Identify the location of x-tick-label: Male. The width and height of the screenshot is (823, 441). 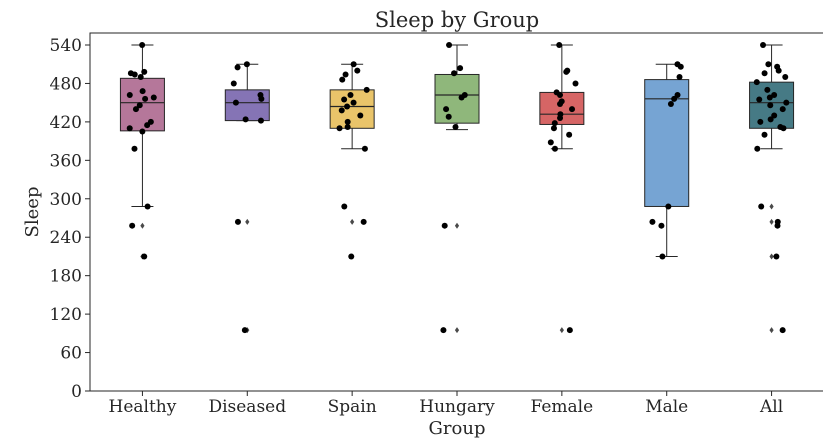
(666, 407).